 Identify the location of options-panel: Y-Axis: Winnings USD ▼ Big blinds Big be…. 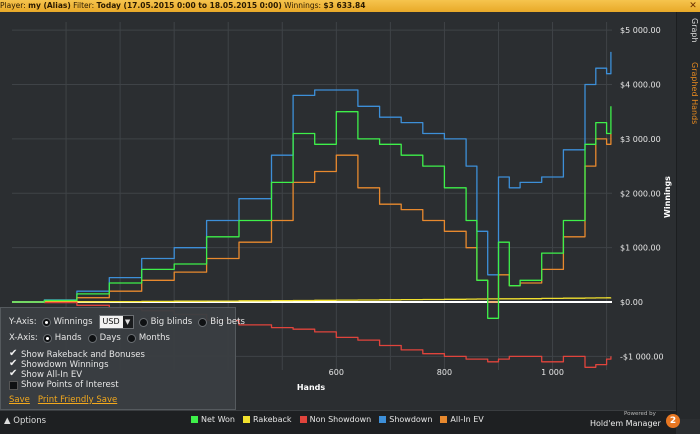
(122, 358).